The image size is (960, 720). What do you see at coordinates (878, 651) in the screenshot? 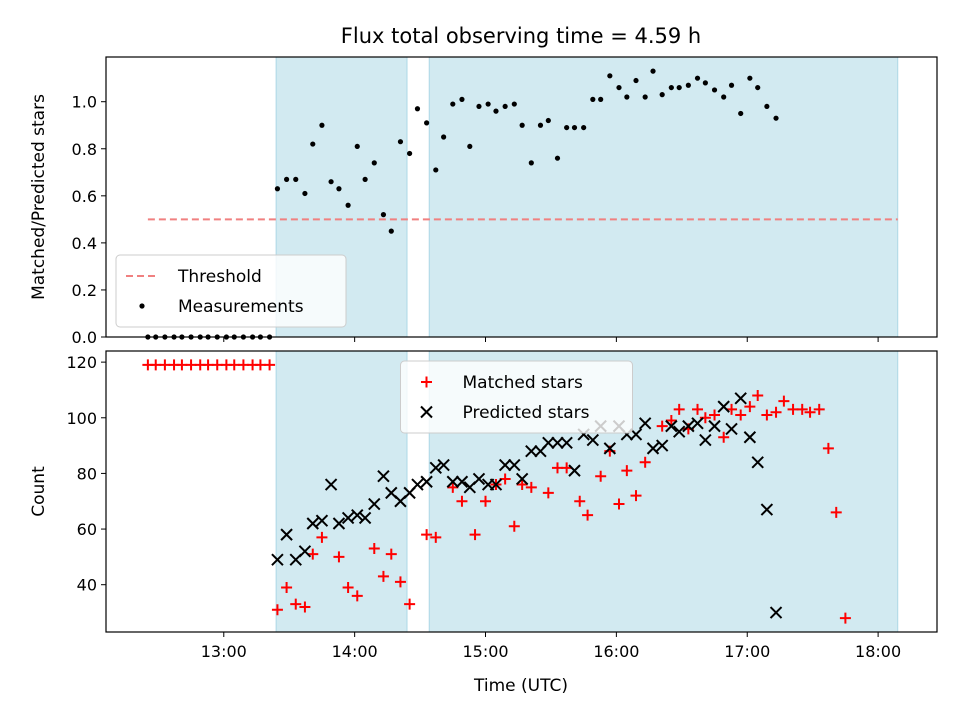
I see `x-tick-label: 18:00` at bounding box center [878, 651].